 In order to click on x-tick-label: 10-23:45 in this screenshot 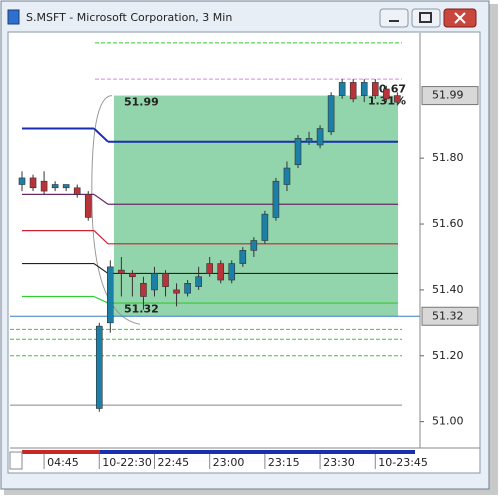, I will do `click(403, 462)`.